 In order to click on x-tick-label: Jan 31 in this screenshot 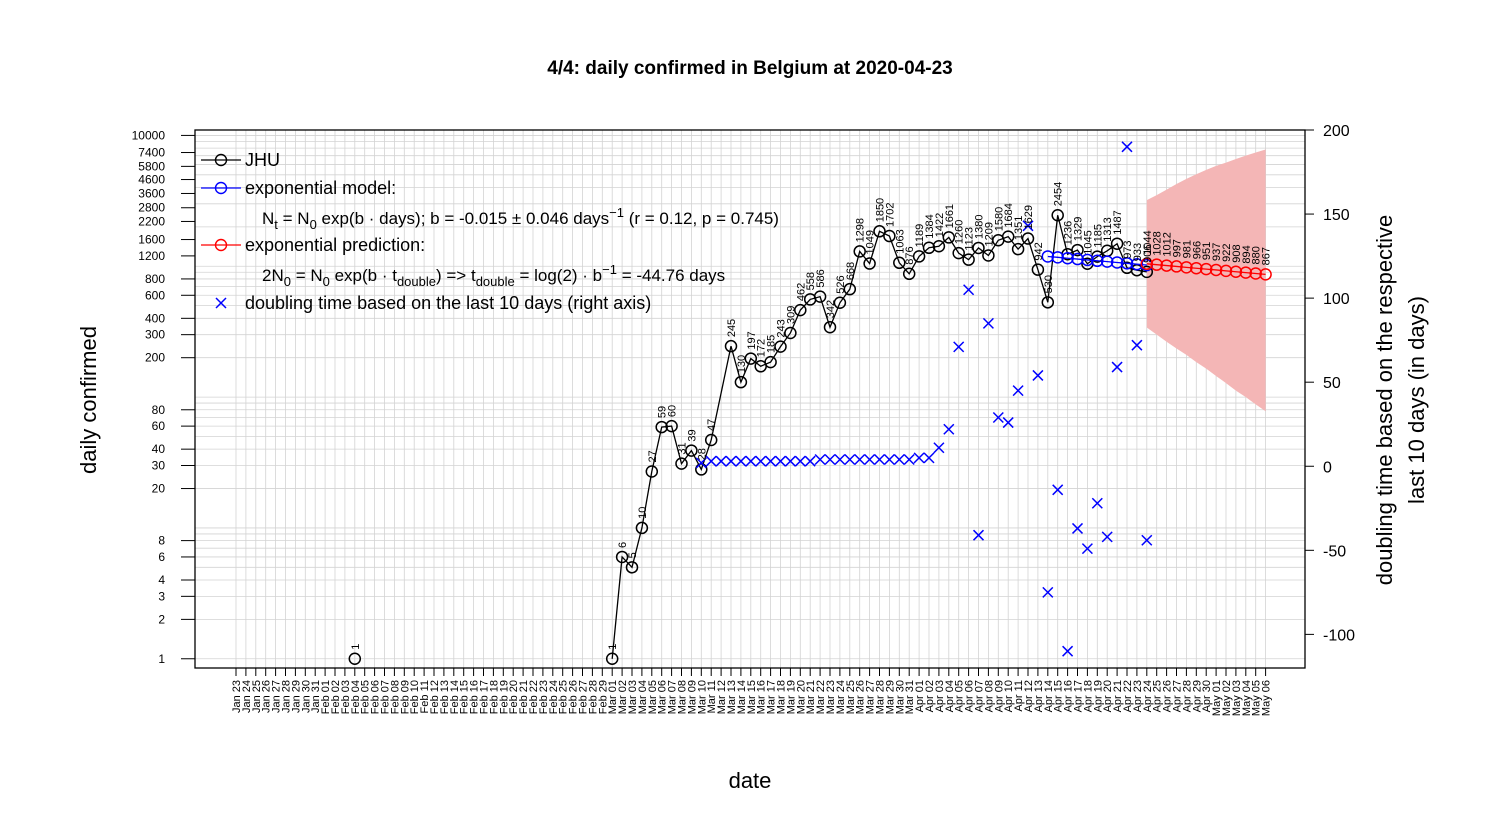, I will do `click(316, 696)`.